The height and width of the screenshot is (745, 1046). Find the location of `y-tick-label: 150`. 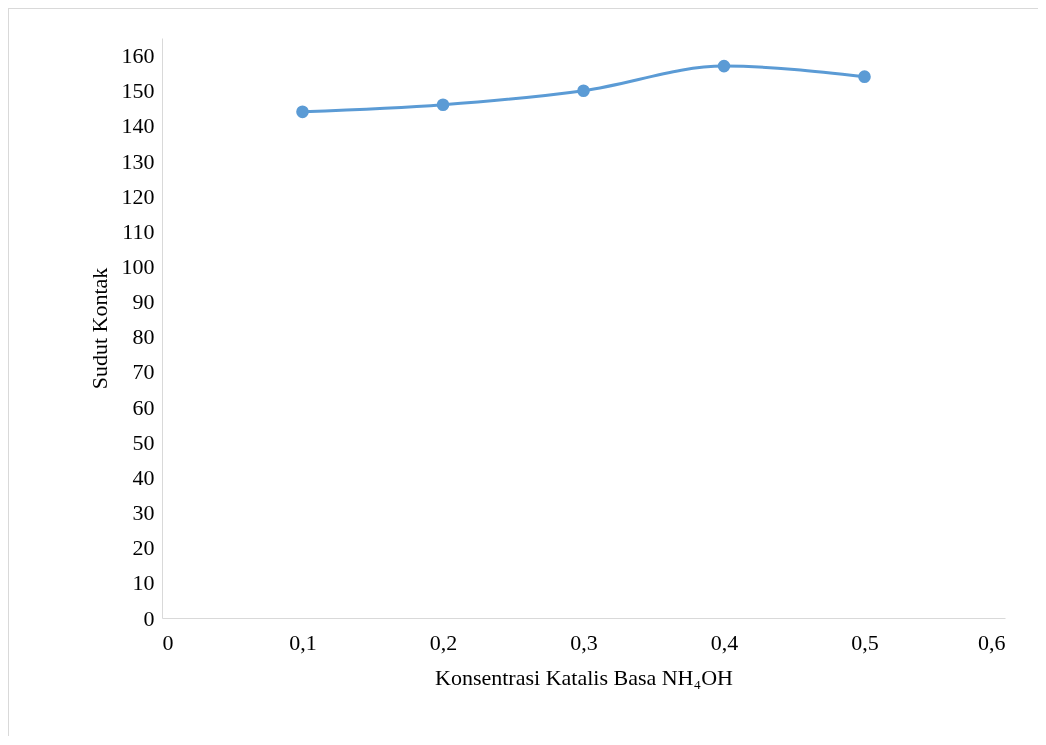

y-tick-label: 150 is located at coordinates (138, 91).